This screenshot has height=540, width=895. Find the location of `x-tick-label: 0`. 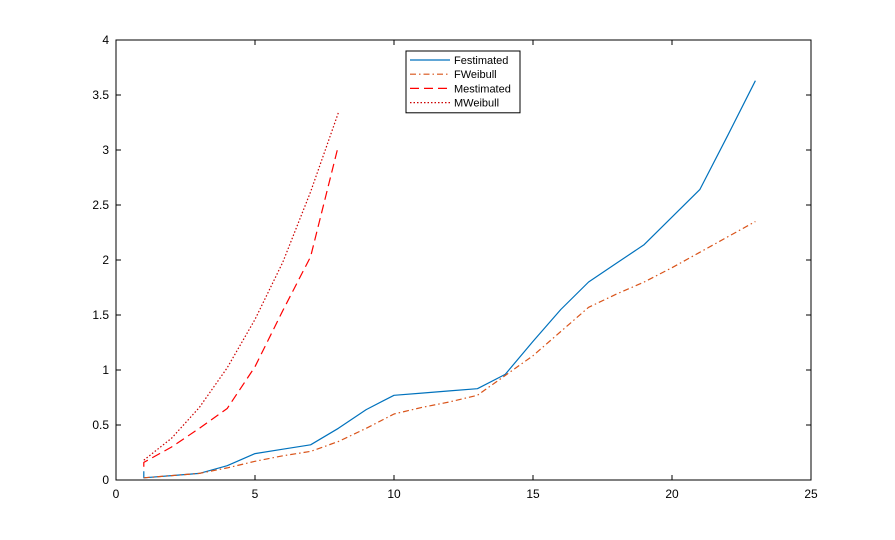

x-tick-label: 0 is located at coordinates (116, 494).